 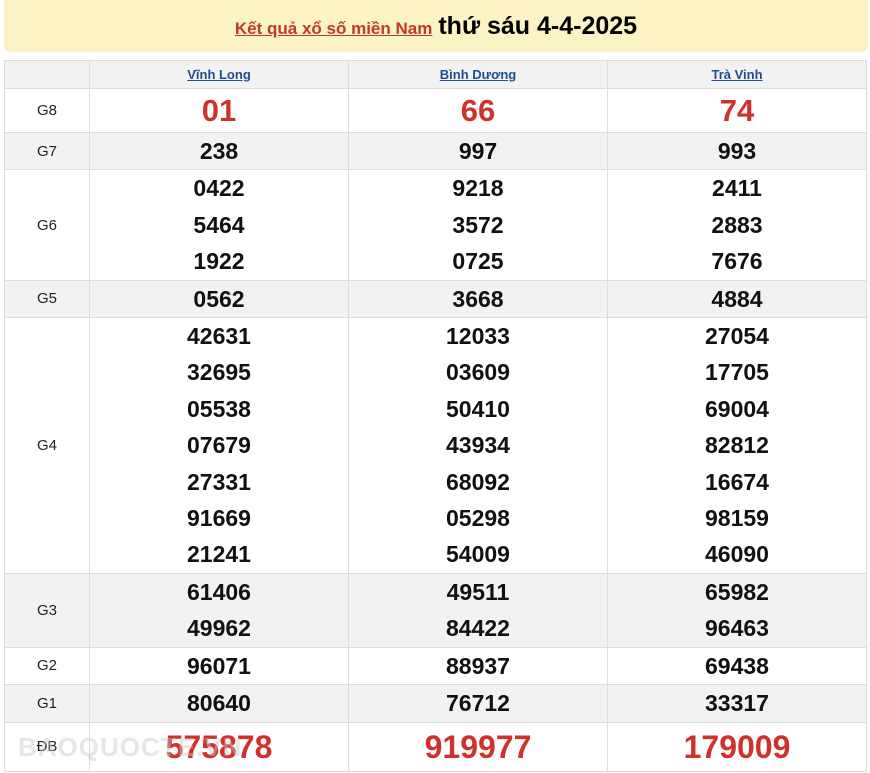 I want to click on prize-number: 01, so click(x=219, y=110).